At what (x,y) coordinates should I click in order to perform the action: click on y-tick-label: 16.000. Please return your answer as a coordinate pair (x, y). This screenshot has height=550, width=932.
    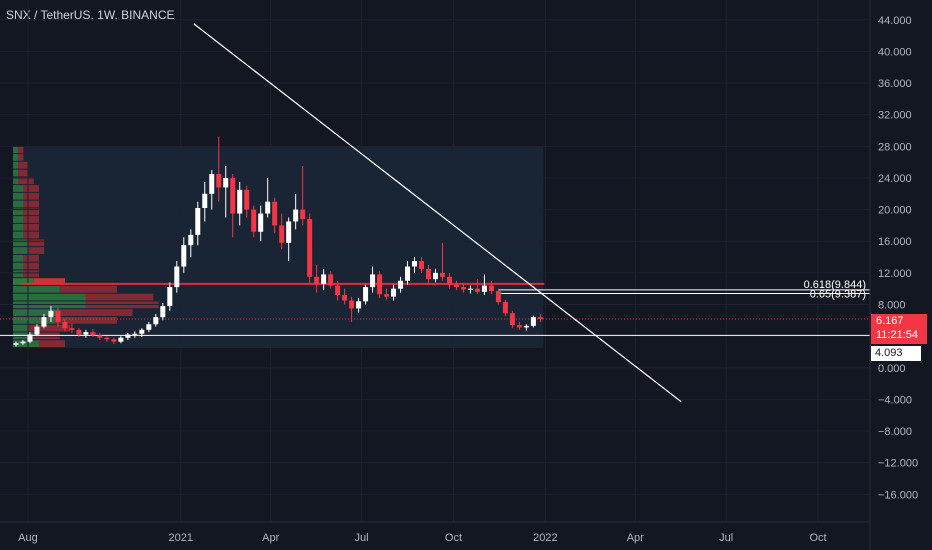
    Looking at the image, I should click on (895, 242).